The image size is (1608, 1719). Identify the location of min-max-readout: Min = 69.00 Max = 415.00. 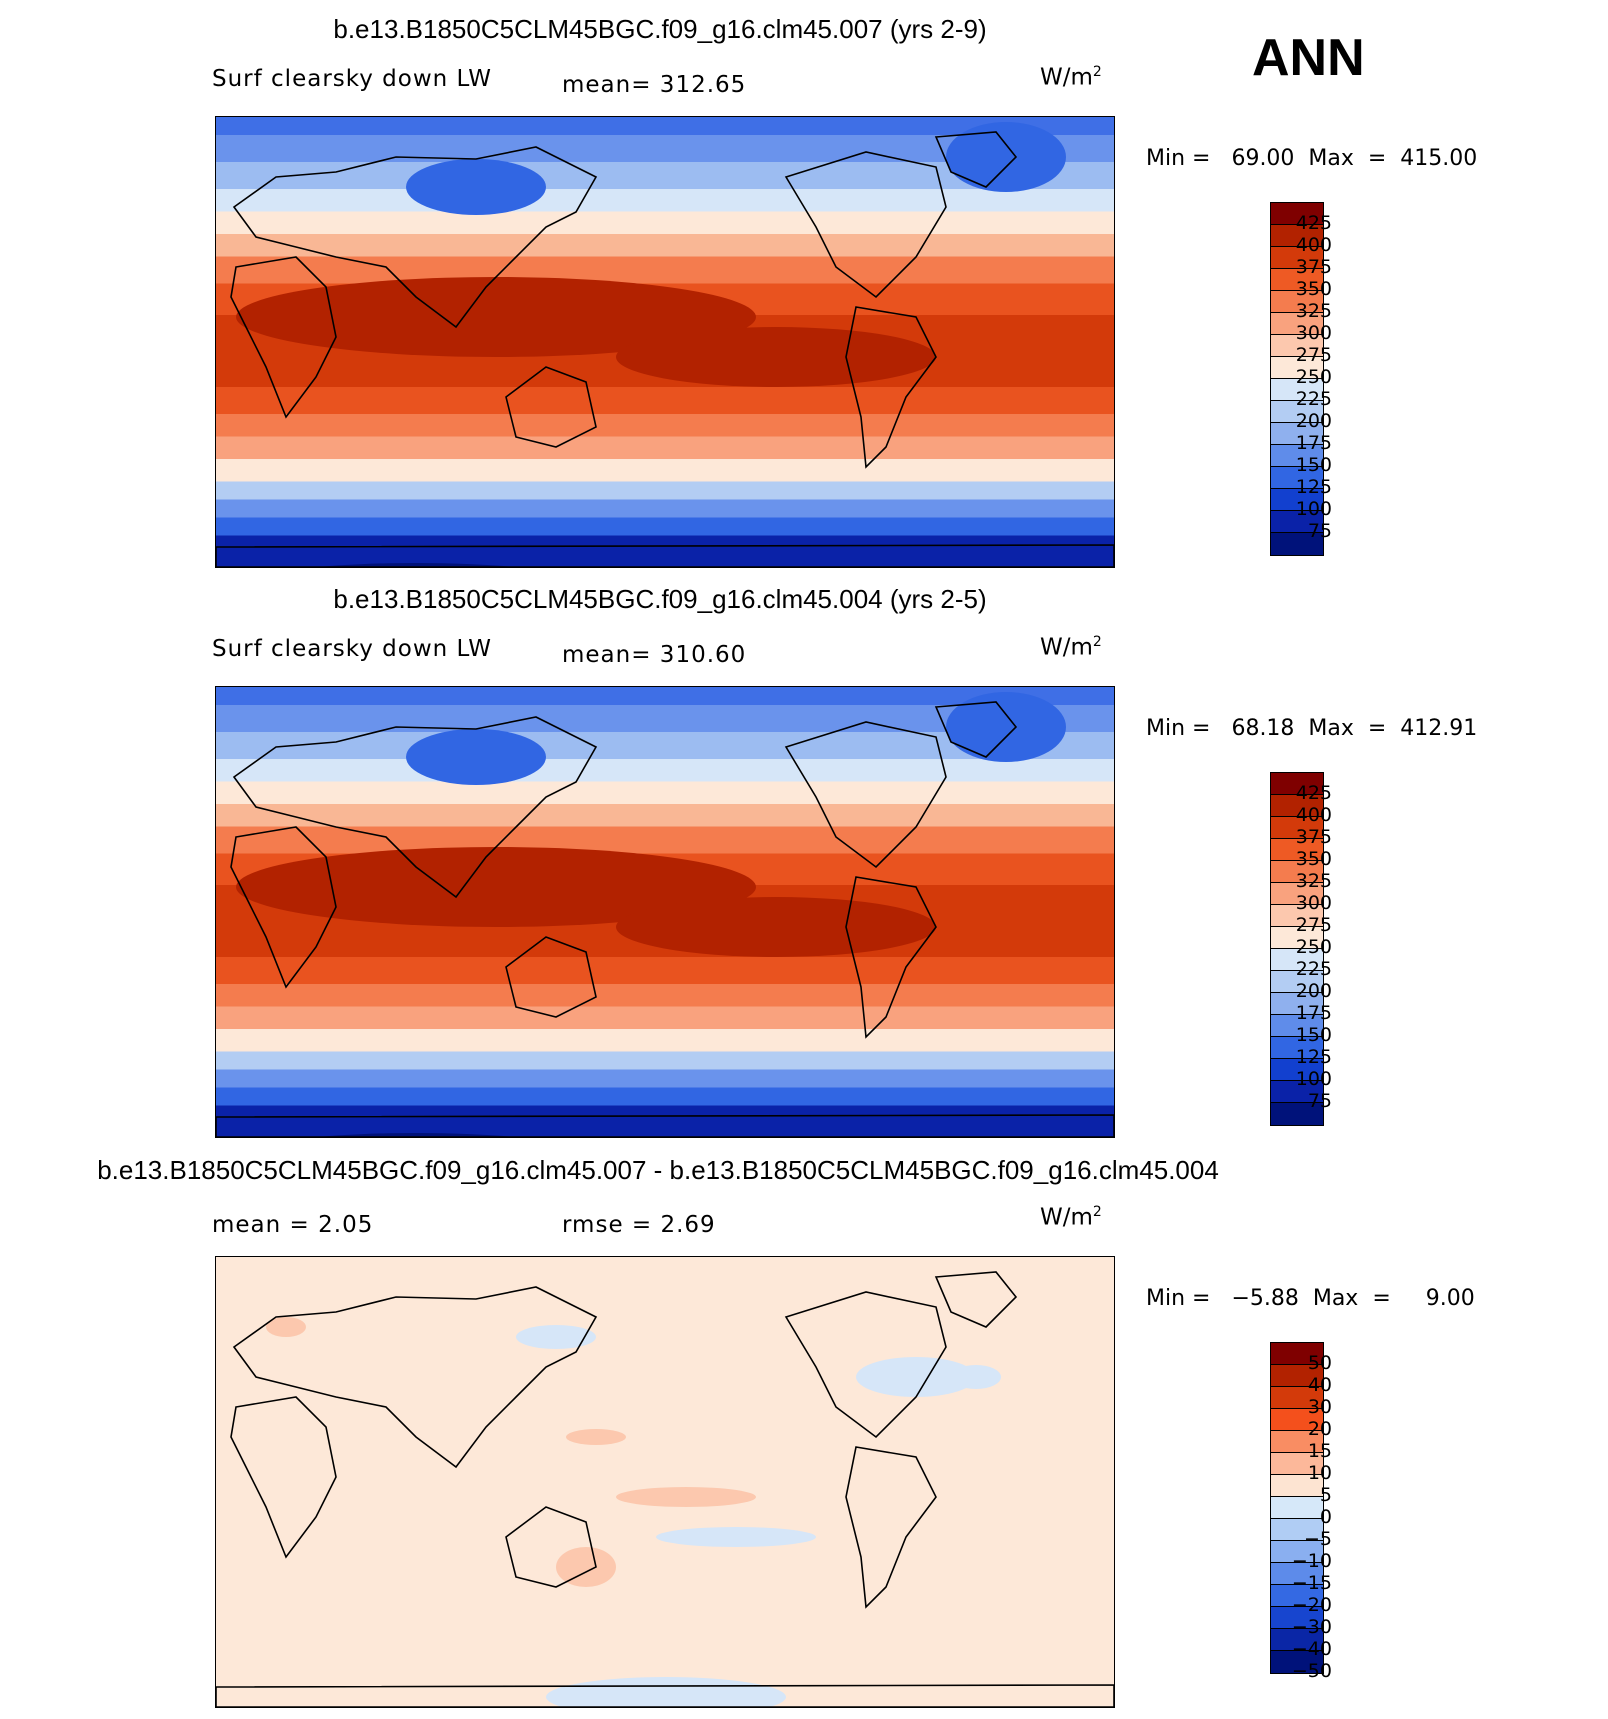
(1312, 158).